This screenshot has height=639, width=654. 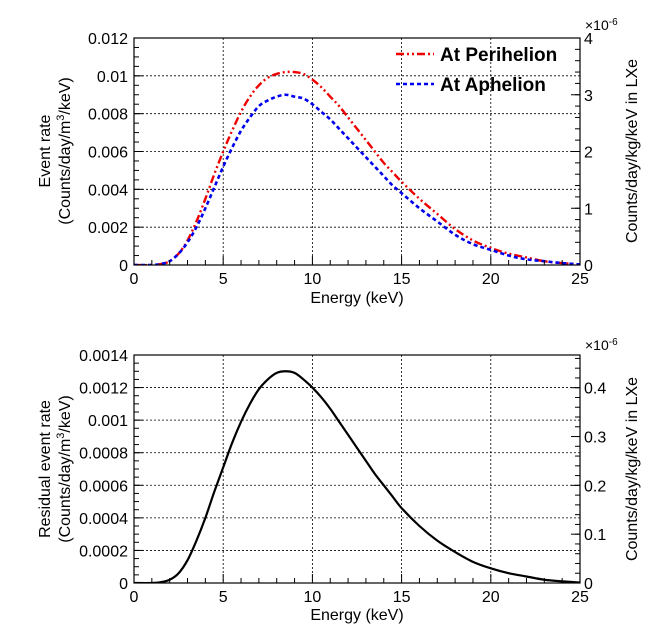 I want to click on bottom-y-axis-title-line2: (Counts/day/m3/keV), so click(x=64, y=469).